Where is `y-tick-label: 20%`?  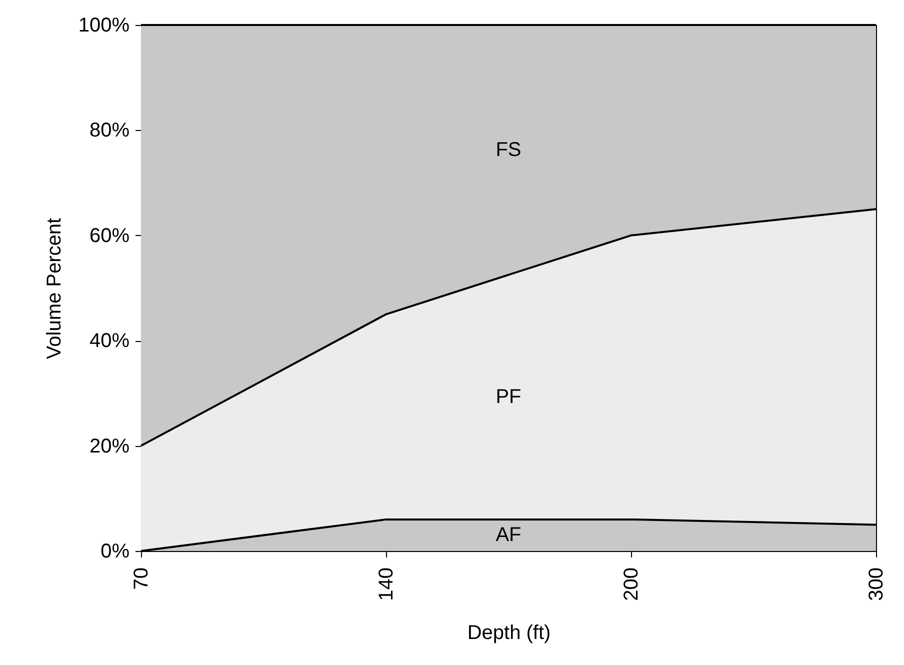 y-tick-label: 20% is located at coordinates (109, 446).